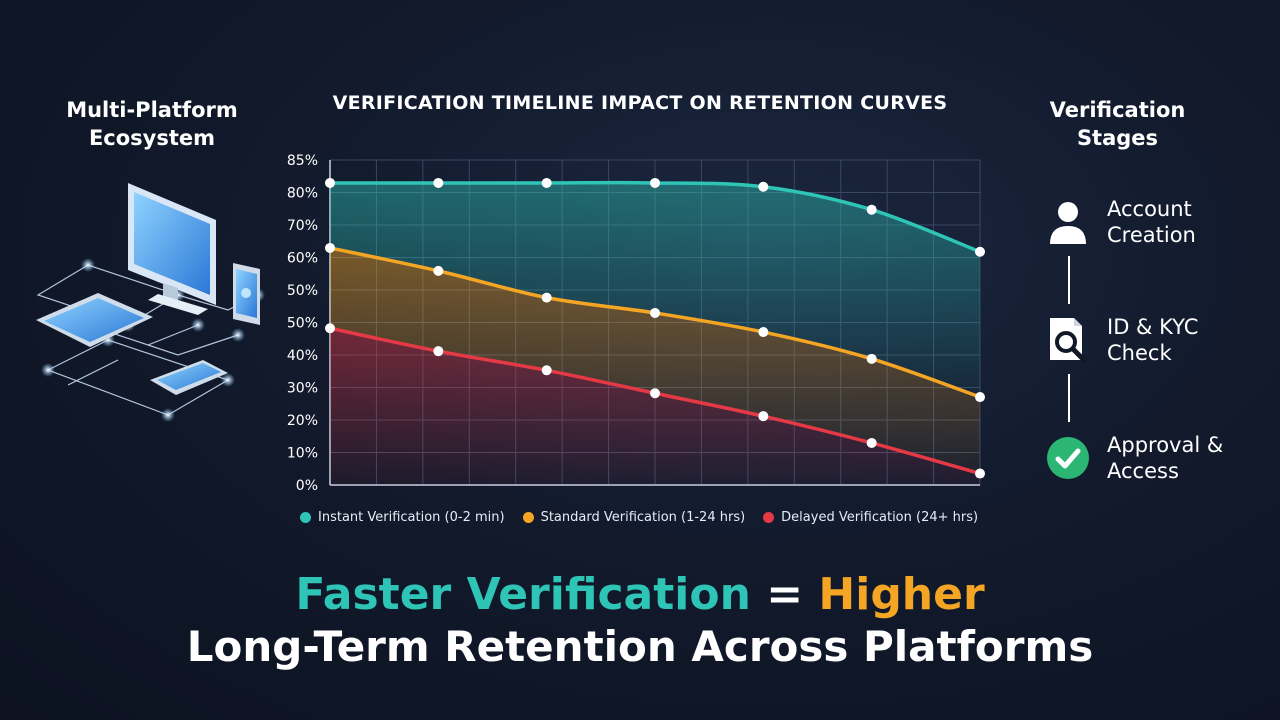  Describe the element at coordinates (94, 320) in the screenshot. I see `tablet-icon` at that location.